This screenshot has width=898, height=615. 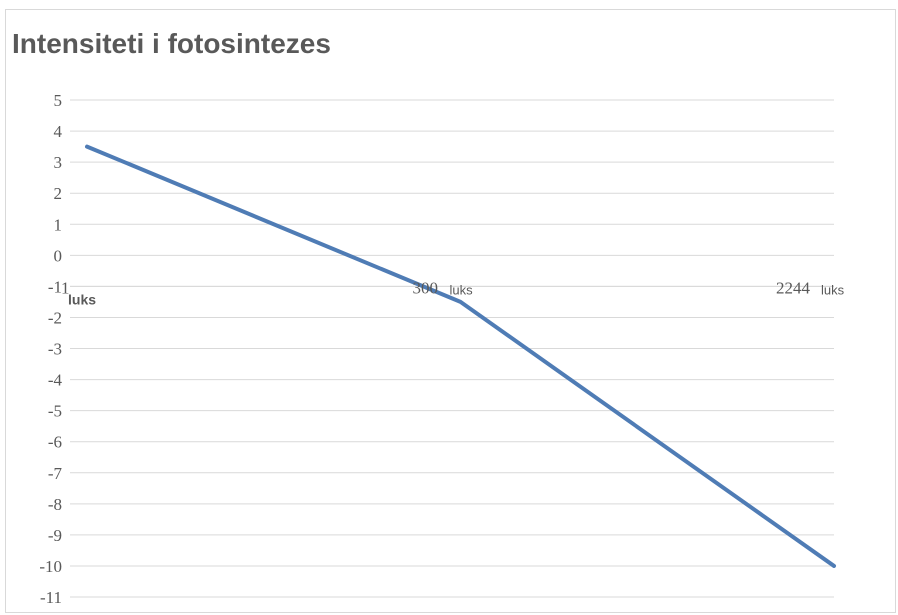 What do you see at coordinates (51, 597) in the screenshot?
I see `y-tick-label: -11` at bounding box center [51, 597].